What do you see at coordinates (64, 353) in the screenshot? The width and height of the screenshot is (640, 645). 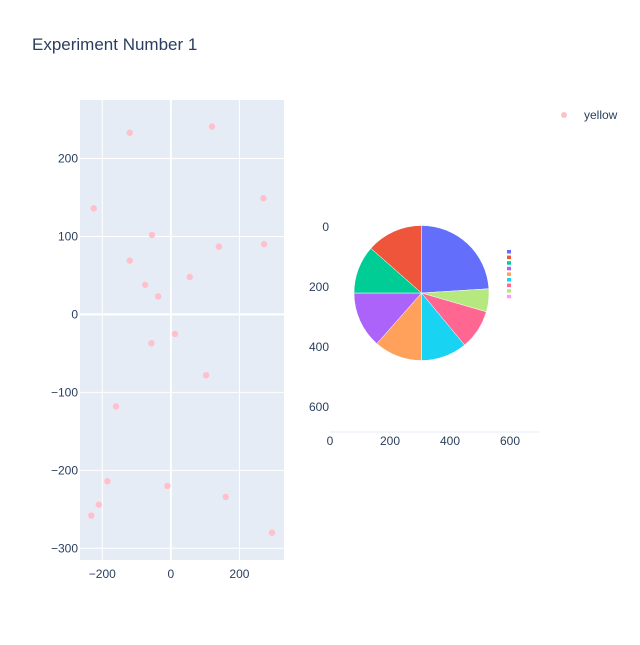 I see `scatter-y-tick-labels: −300 −200 −100 0 100 200` at bounding box center [64, 353].